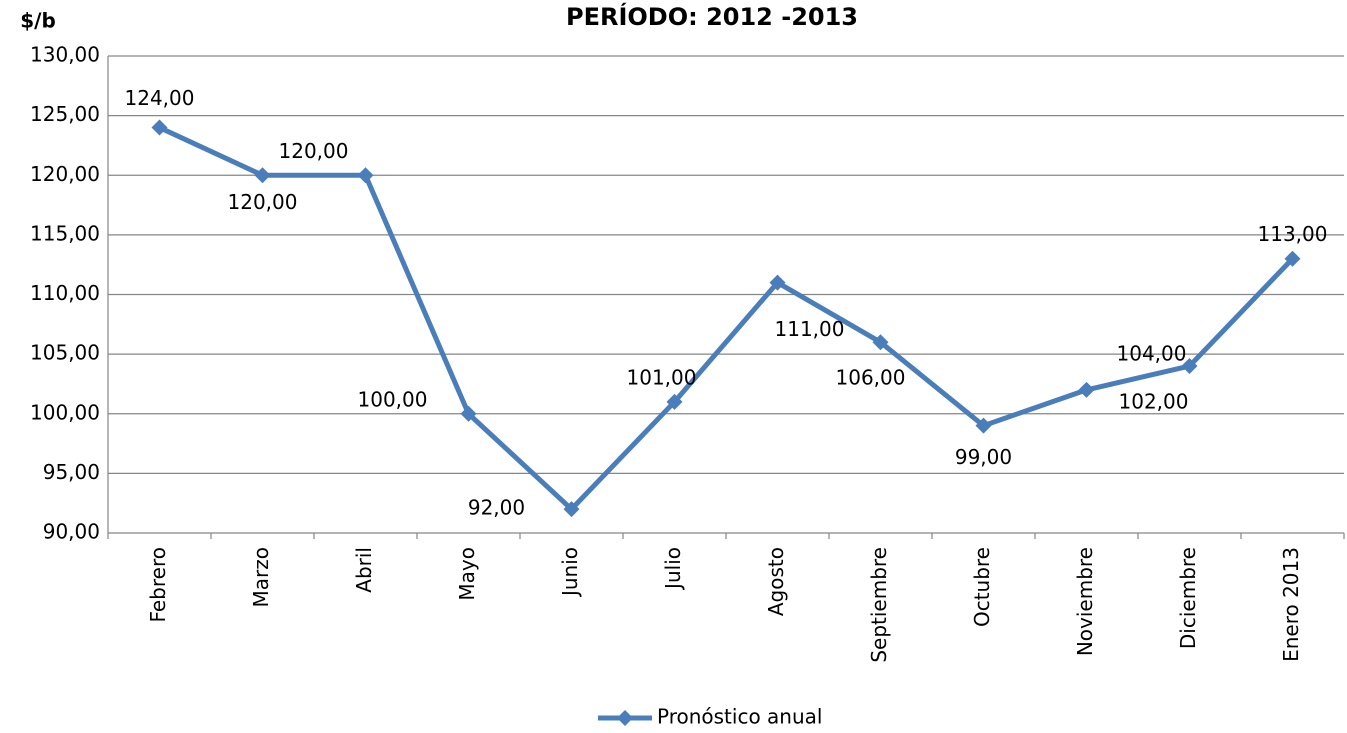 Image resolution: width=1347 pixels, height=733 pixels. What do you see at coordinates (65, 233) in the screenshot?
I see `y-tick-label: 115,00` at bounding box center [65, 233].